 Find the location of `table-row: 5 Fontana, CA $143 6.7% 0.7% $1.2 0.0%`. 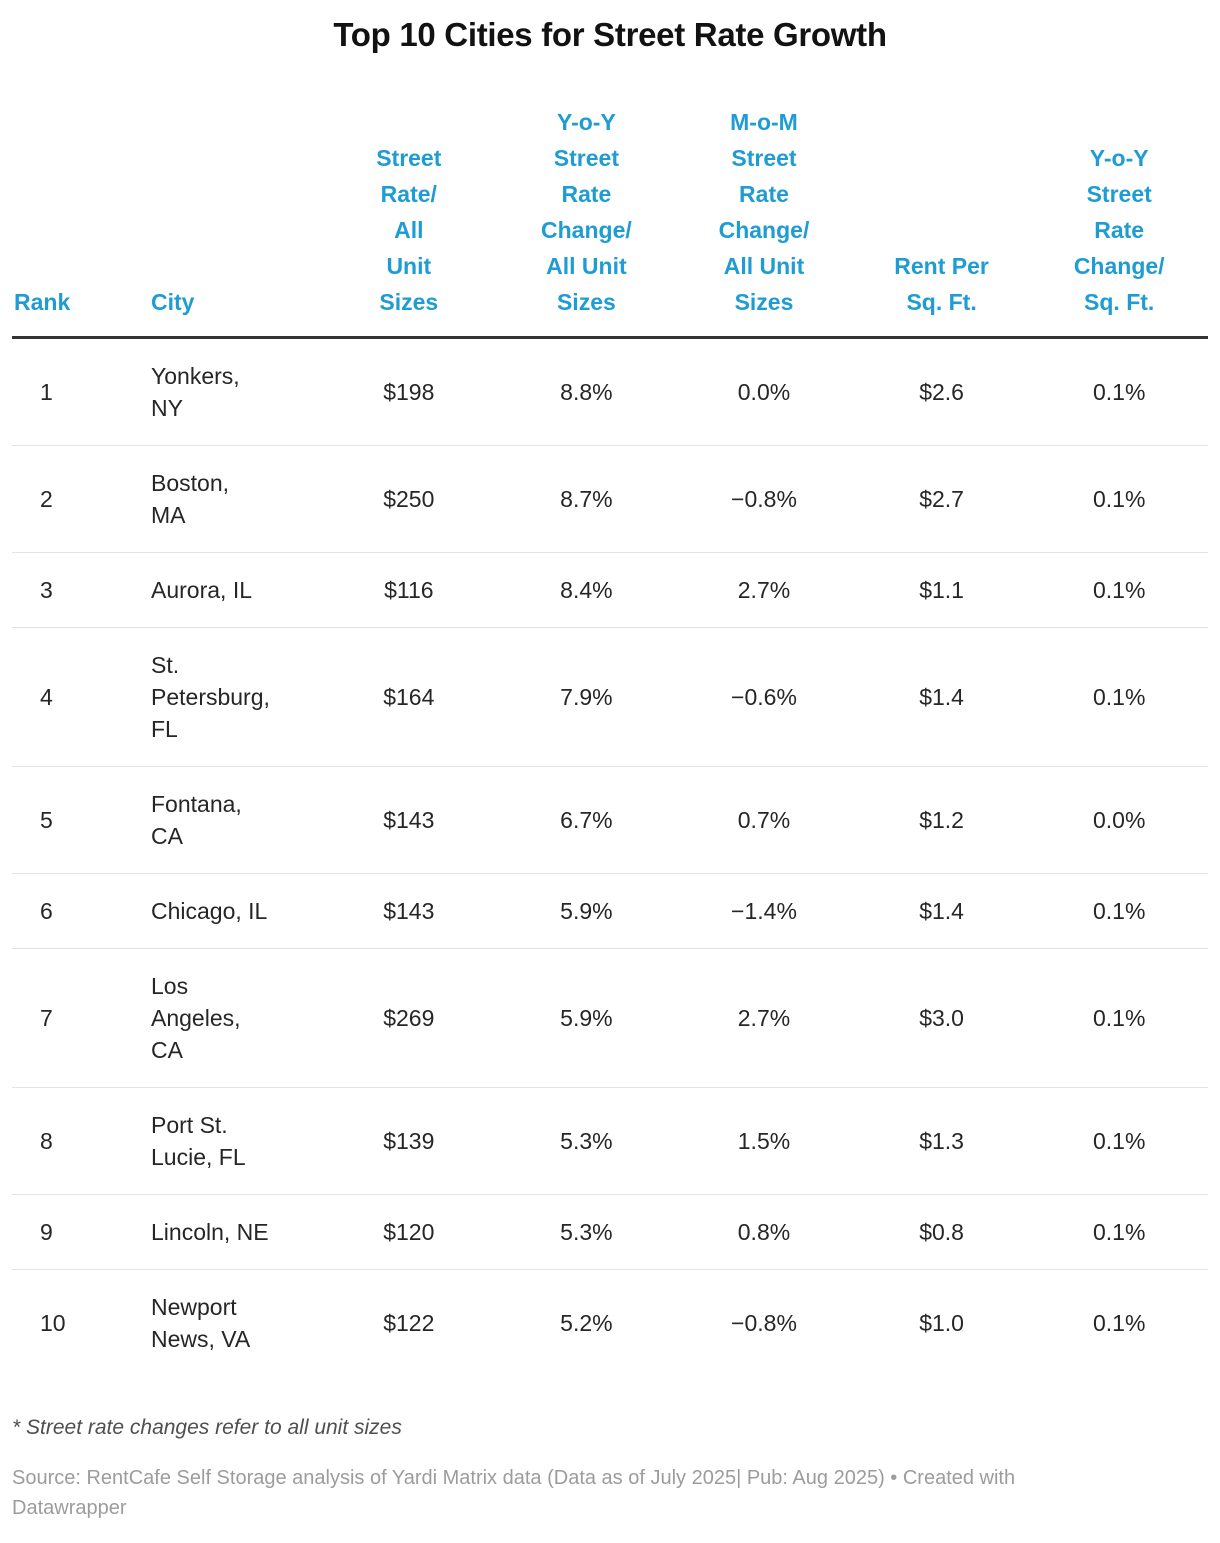

table-row: 5 Fontana, CA $143 6.7% 0.7% $1.2 0.0% is located at coordinates (610, 820).